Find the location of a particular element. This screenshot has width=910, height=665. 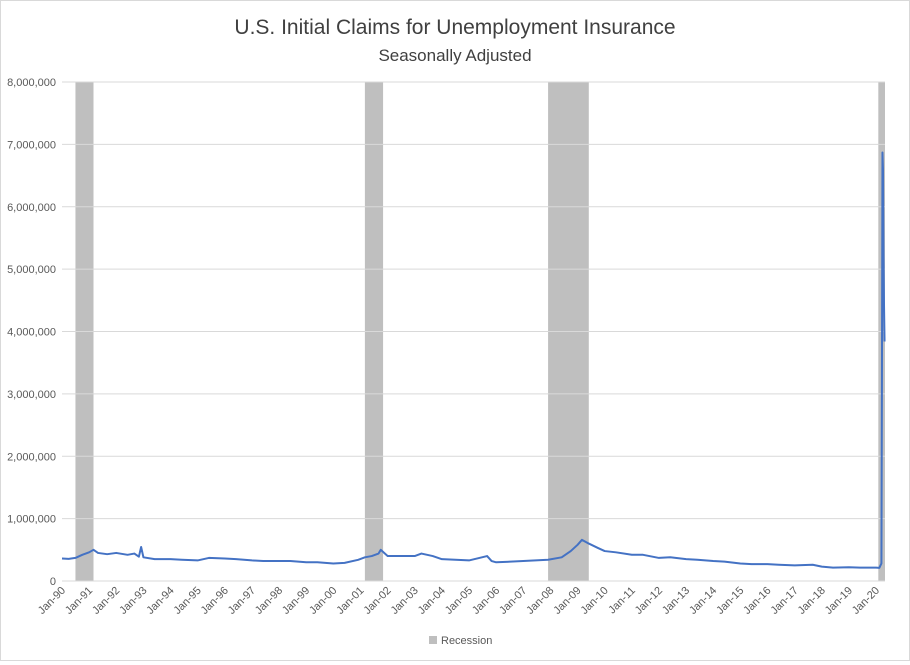

y-tick-label: 8,000,000 is located at coordinates (31, 83).